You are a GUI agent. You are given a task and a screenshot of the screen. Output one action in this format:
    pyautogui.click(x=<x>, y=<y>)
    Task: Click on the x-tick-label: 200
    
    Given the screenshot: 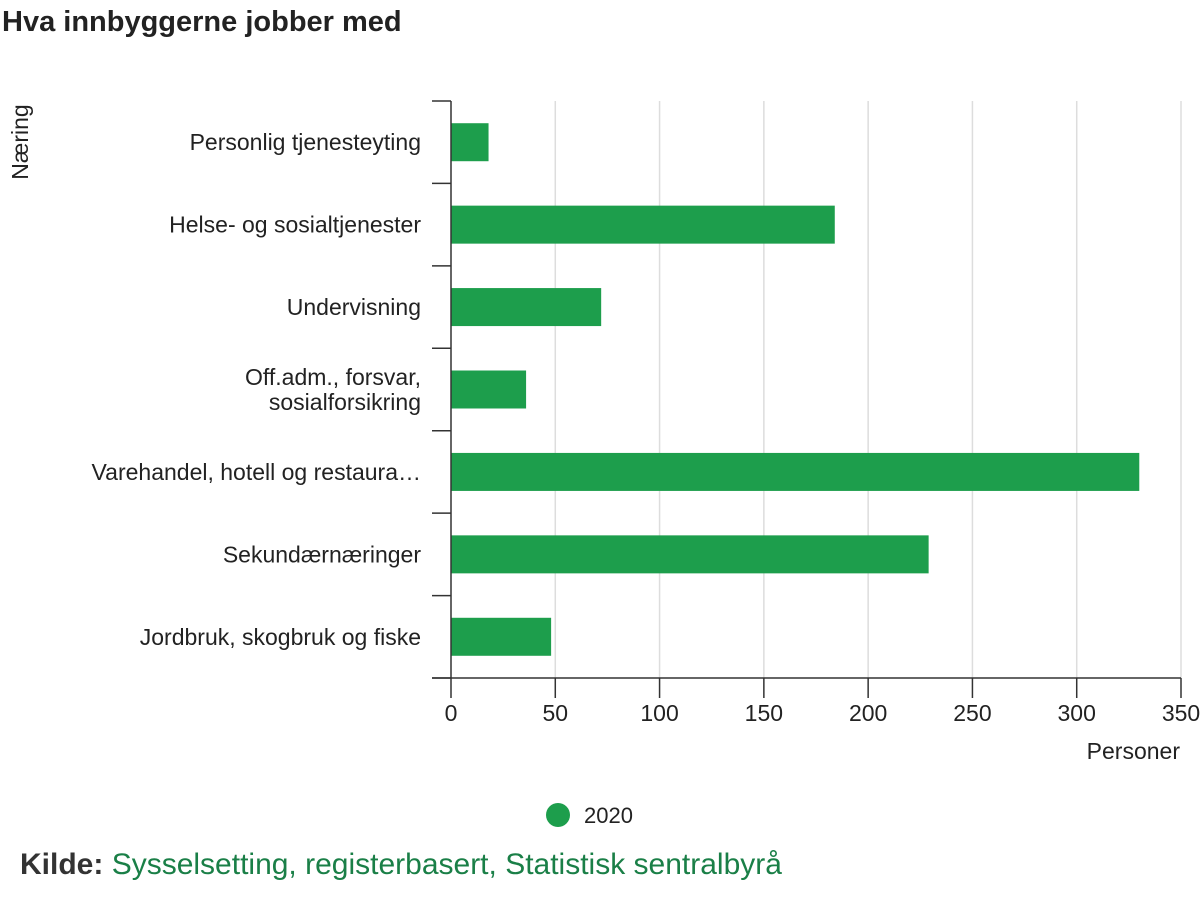 What is the action you would take?
    pyautogui.click(x=868, y=713)
    